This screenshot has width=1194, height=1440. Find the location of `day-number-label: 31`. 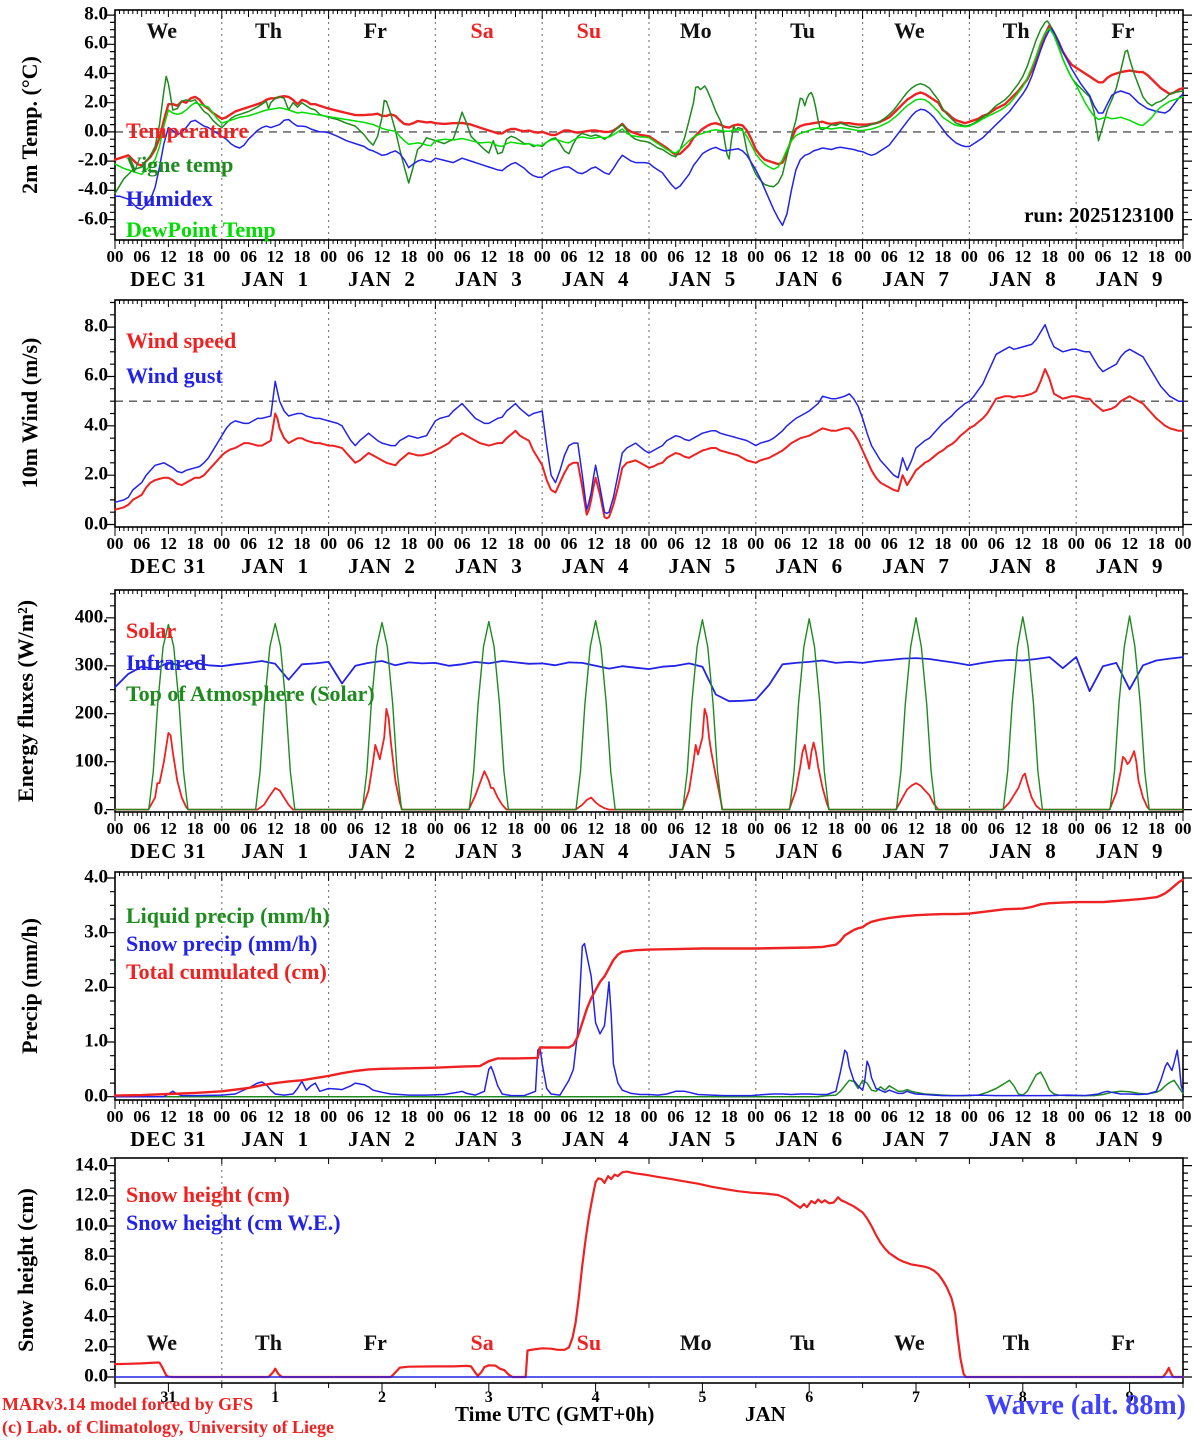

day-number-label: 31 is located at coordinates (168, 1397).